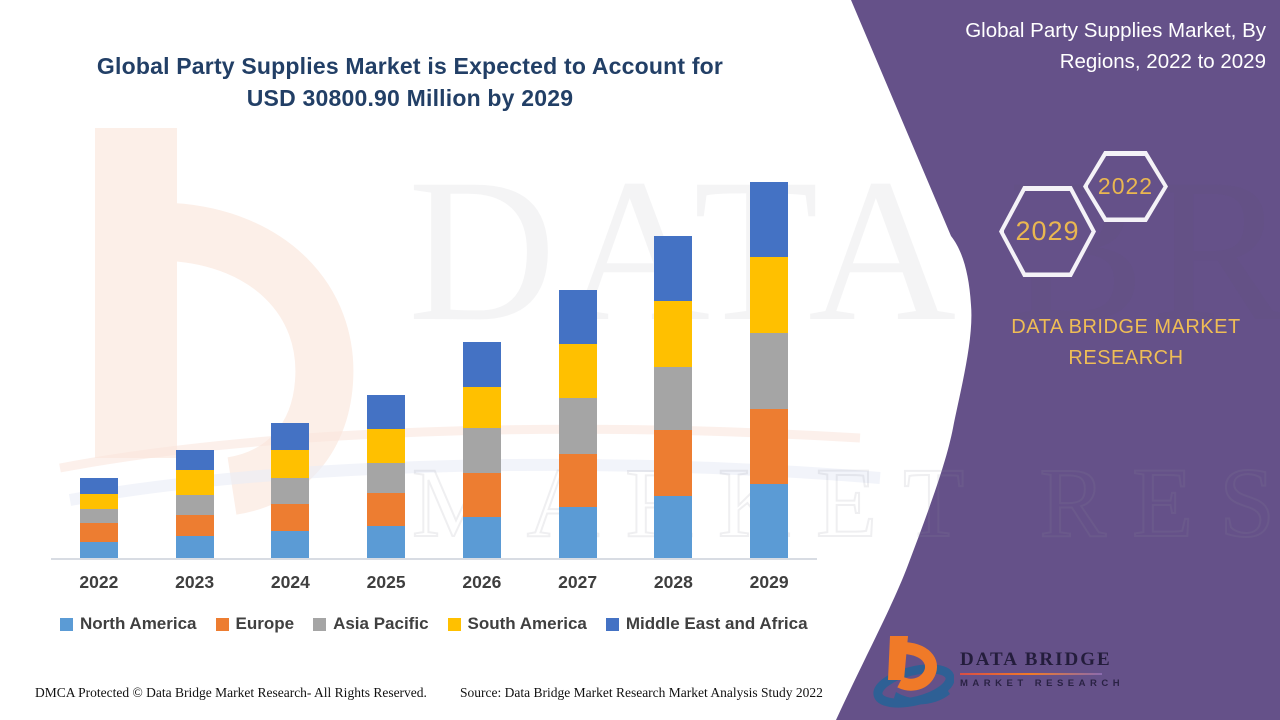 The height and width of the screenshot is (720, 1280). Describe the element at coordinates (673, 463) in the screenshot. I see `bar-segment-2028-europe` at that location.